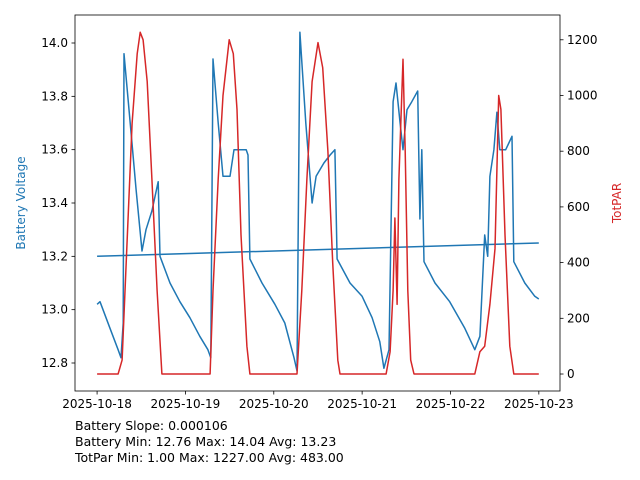  What do you see at coordinates (539, 404) in the screenshot?
I see `x-tick-label: 2025-10-23` at bounding box center [539, 404].